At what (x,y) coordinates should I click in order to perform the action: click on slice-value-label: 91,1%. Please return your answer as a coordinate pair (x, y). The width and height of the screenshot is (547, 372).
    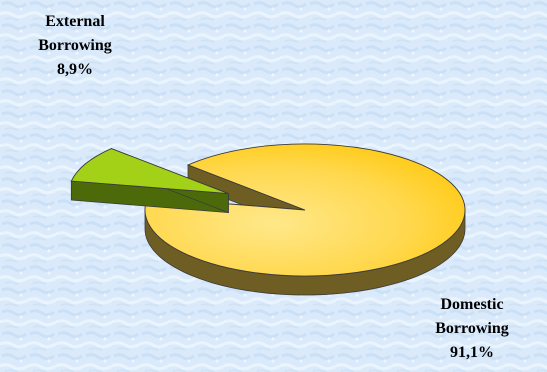
    Looking at the image, I should click on (472, 352).